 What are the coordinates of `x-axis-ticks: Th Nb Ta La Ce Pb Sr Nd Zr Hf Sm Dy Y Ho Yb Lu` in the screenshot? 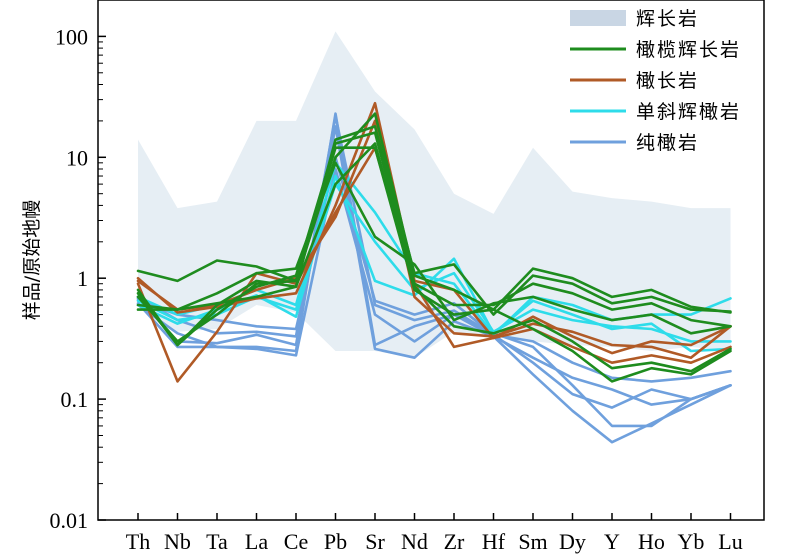 It's located at (434, 533).